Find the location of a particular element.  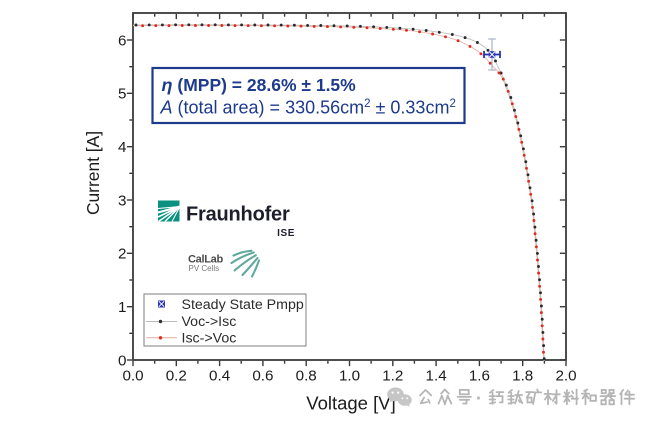

svg-text: 2 is located at coordinates (122, 254).